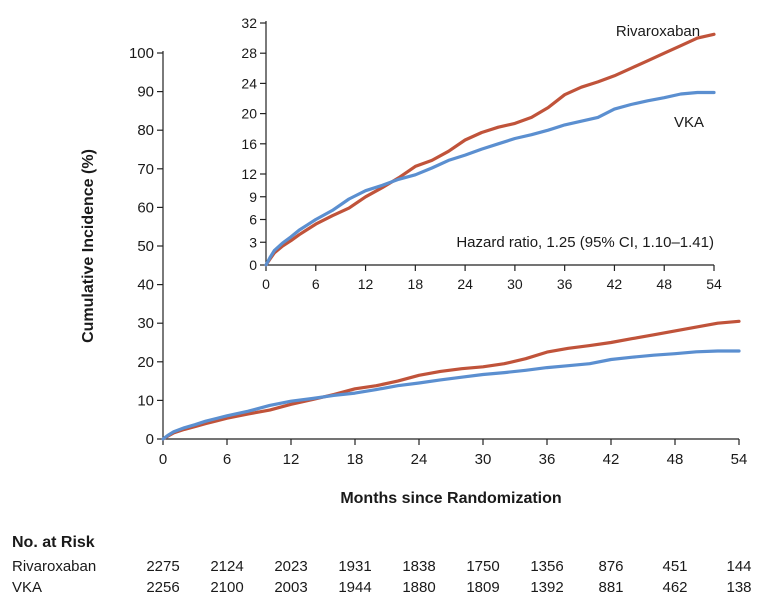 This screenshot has height=608, width=773. I want to click on main-y-tick-label: 60, so click(145, 207).